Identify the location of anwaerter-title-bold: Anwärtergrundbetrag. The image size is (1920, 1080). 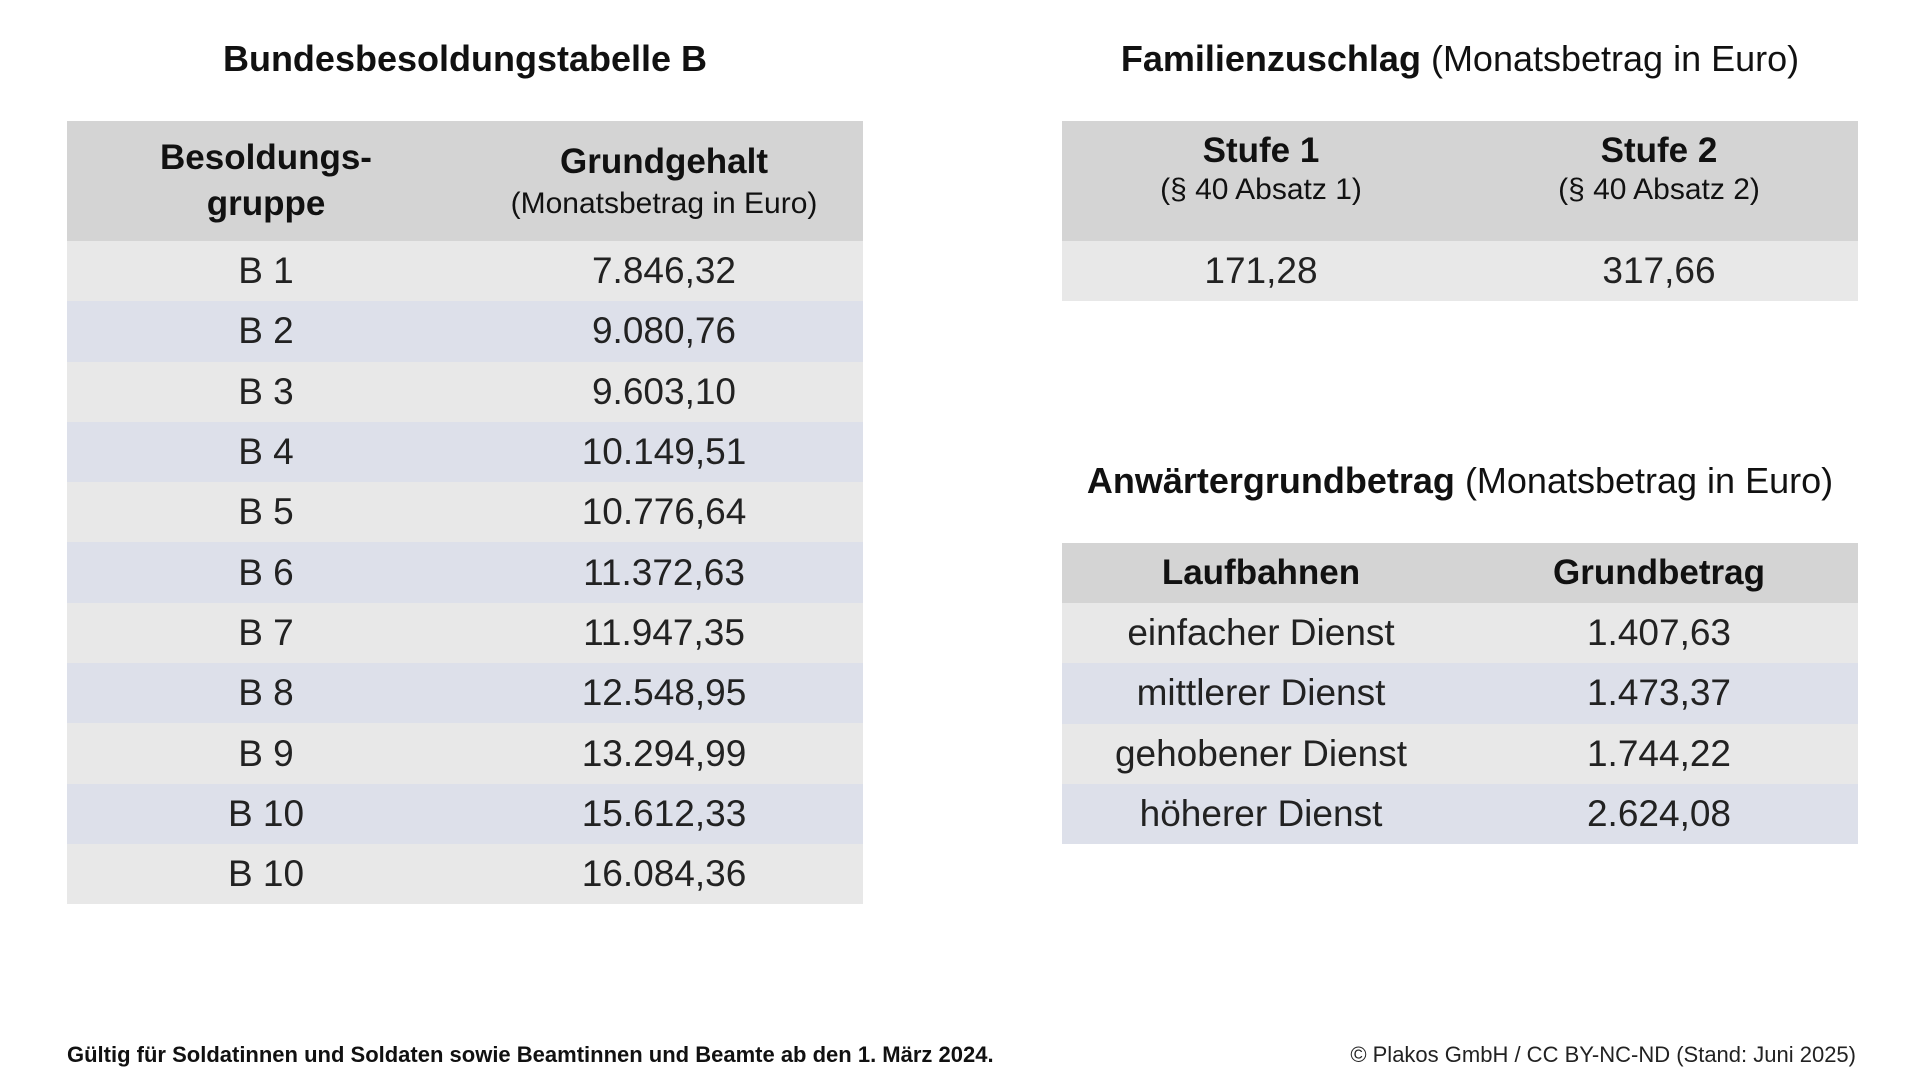
(1270, 480).